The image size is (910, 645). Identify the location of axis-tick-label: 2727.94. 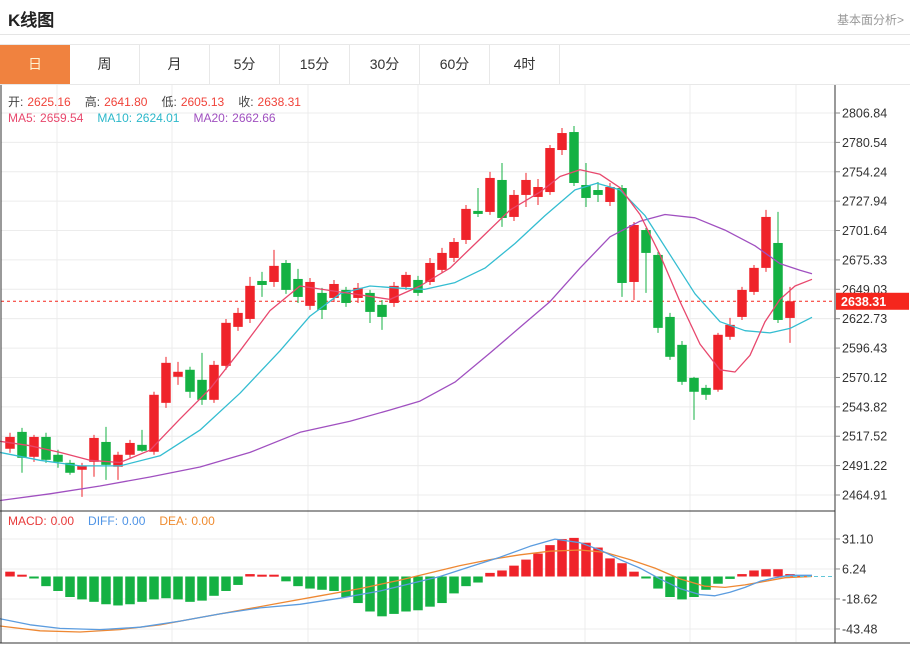
(864, 202).